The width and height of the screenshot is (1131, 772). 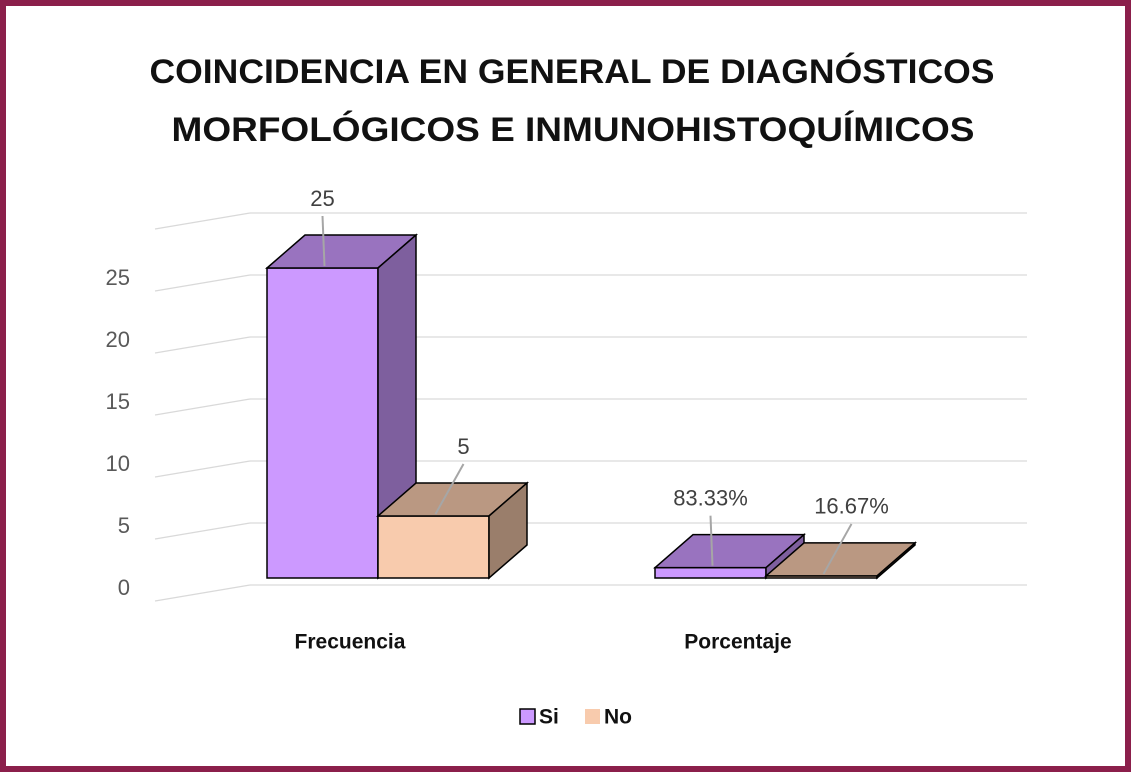 I want to click on x-tick-label: Porcentaje, so click(x=737, y=642).